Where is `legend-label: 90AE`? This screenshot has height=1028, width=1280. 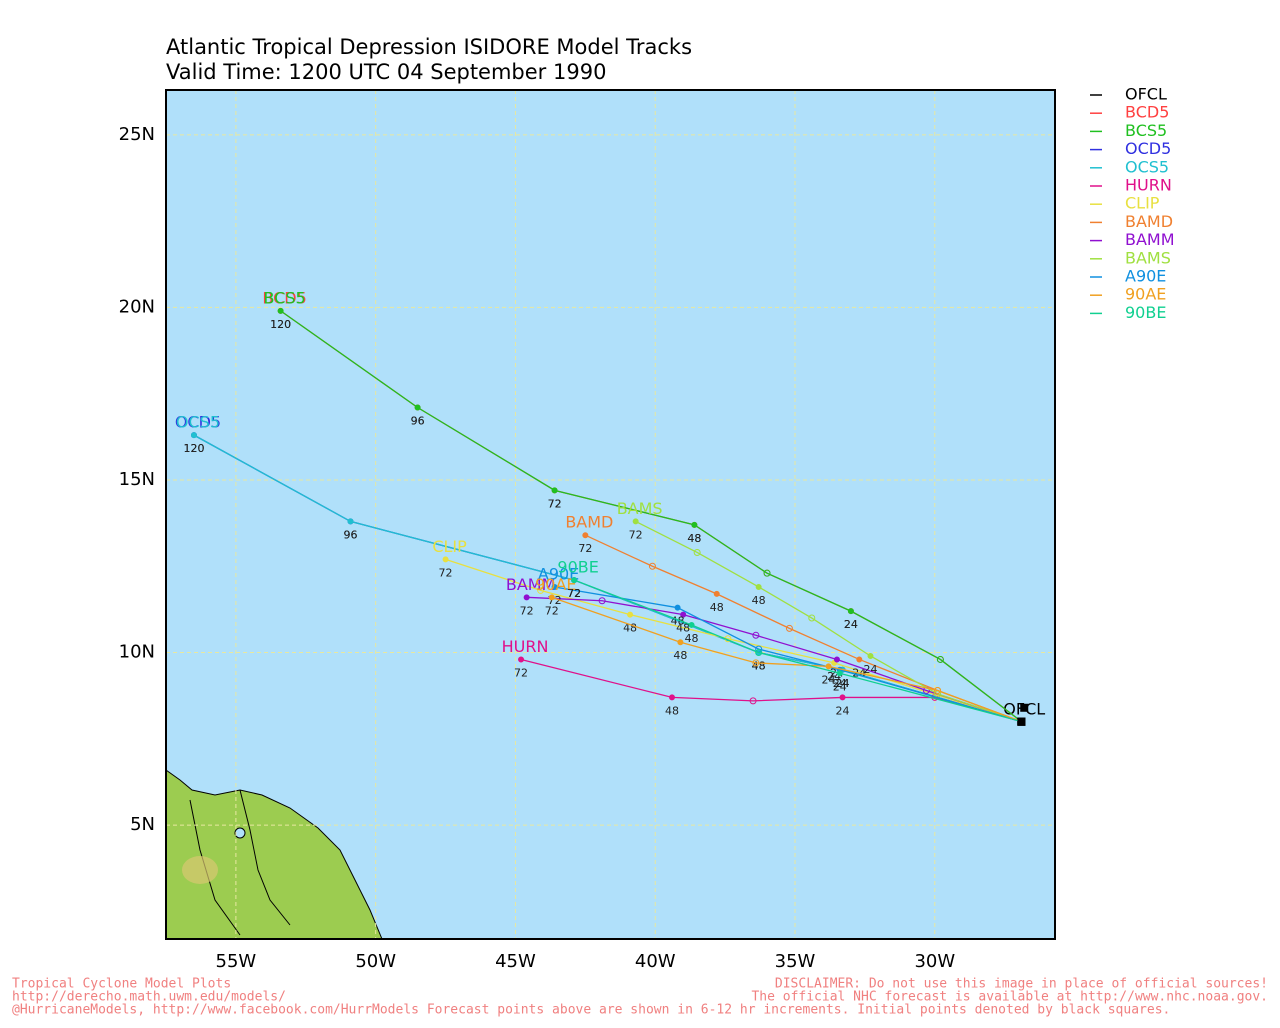
legend-label: 90AE is located at coordinates (1145, 294).